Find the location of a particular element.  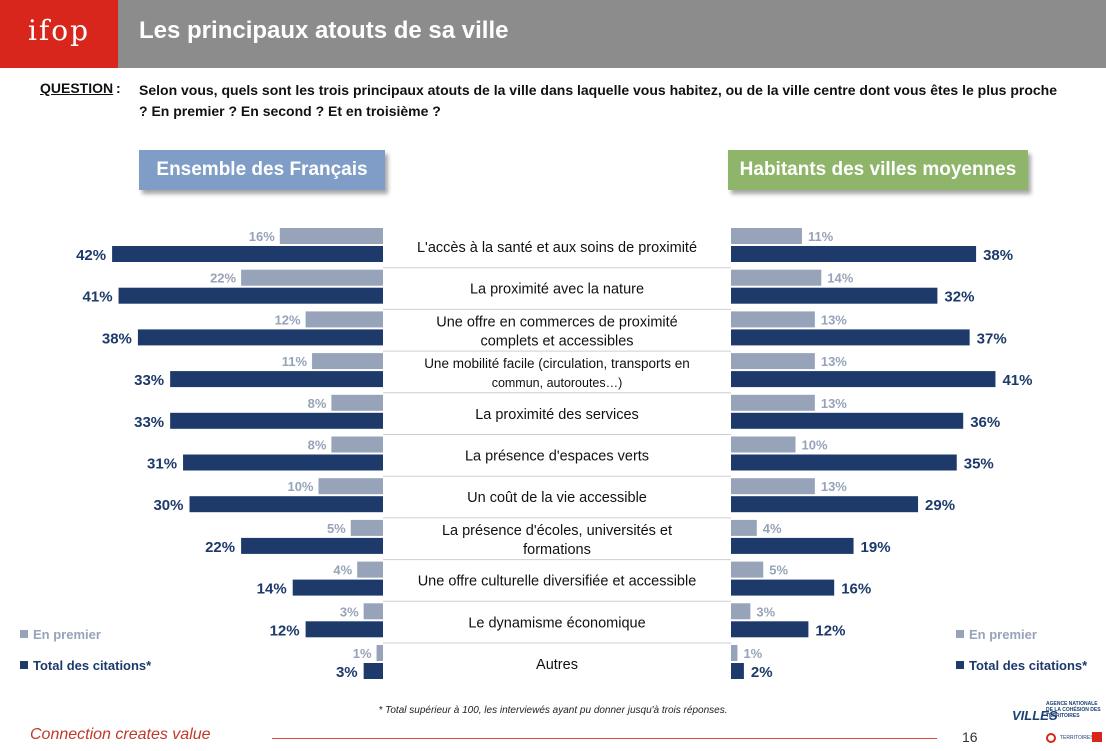

legend-left-total: Total des citations* is located at coordinates (85, 665).